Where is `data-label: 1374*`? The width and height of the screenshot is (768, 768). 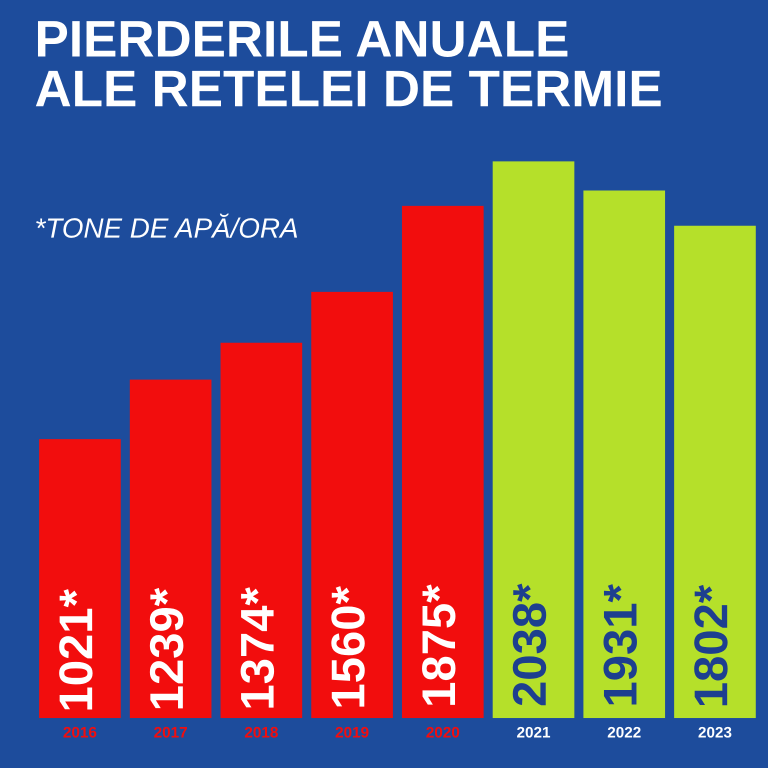
data-label: 1374* is located at coordinates (257, 647).